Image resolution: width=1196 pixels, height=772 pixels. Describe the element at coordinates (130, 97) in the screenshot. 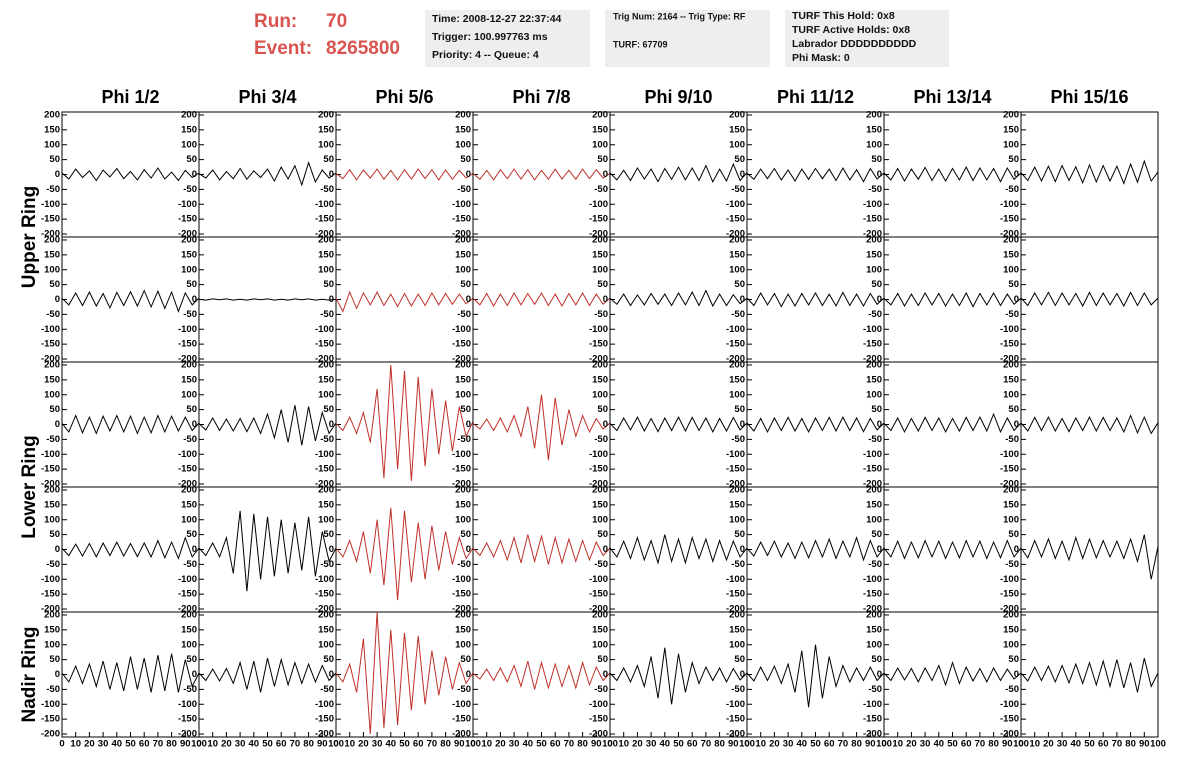

I see `column-label: Phi 1/2` at that location.